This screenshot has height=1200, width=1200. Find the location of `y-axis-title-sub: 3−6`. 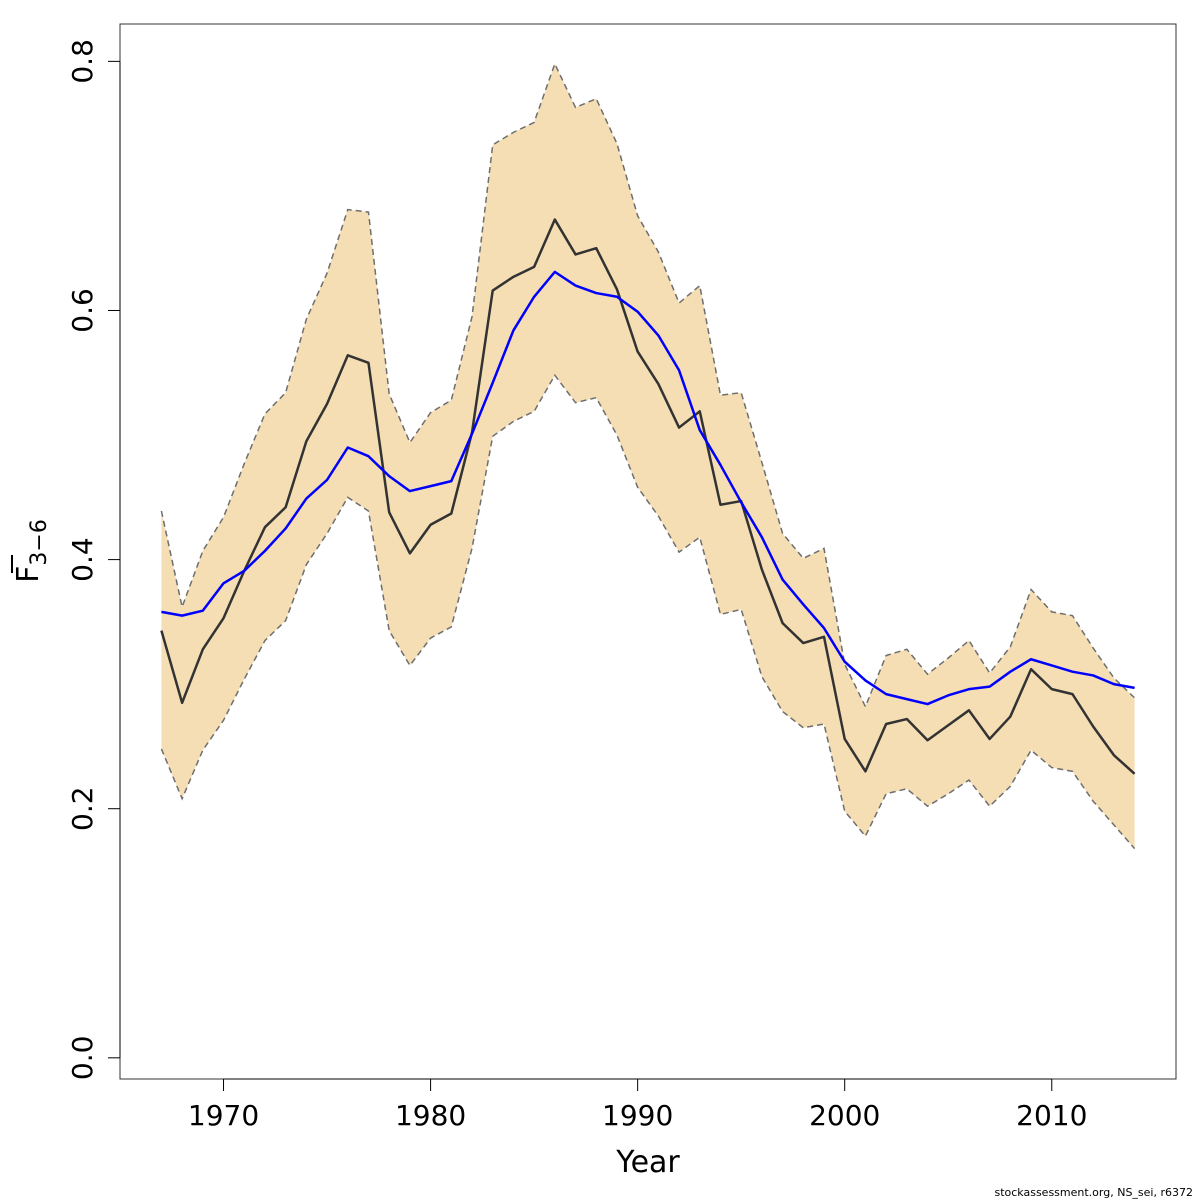

y-axis-title-sub: 3−6 is located at coordinates (39, 542).